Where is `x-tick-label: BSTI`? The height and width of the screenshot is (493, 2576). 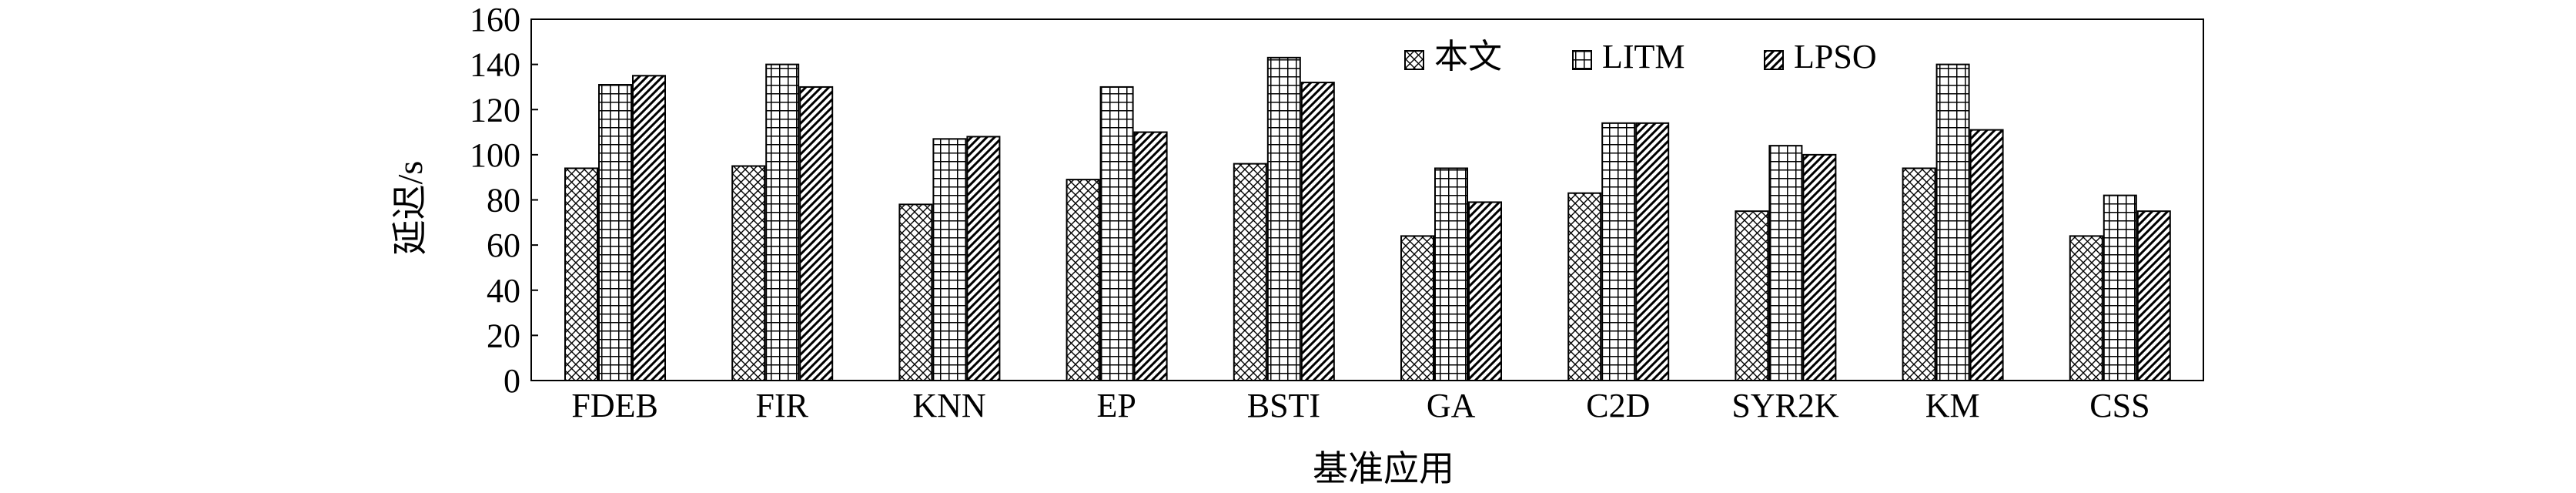 x-tick-label: BSTI is located at coordinates (1284, 405).